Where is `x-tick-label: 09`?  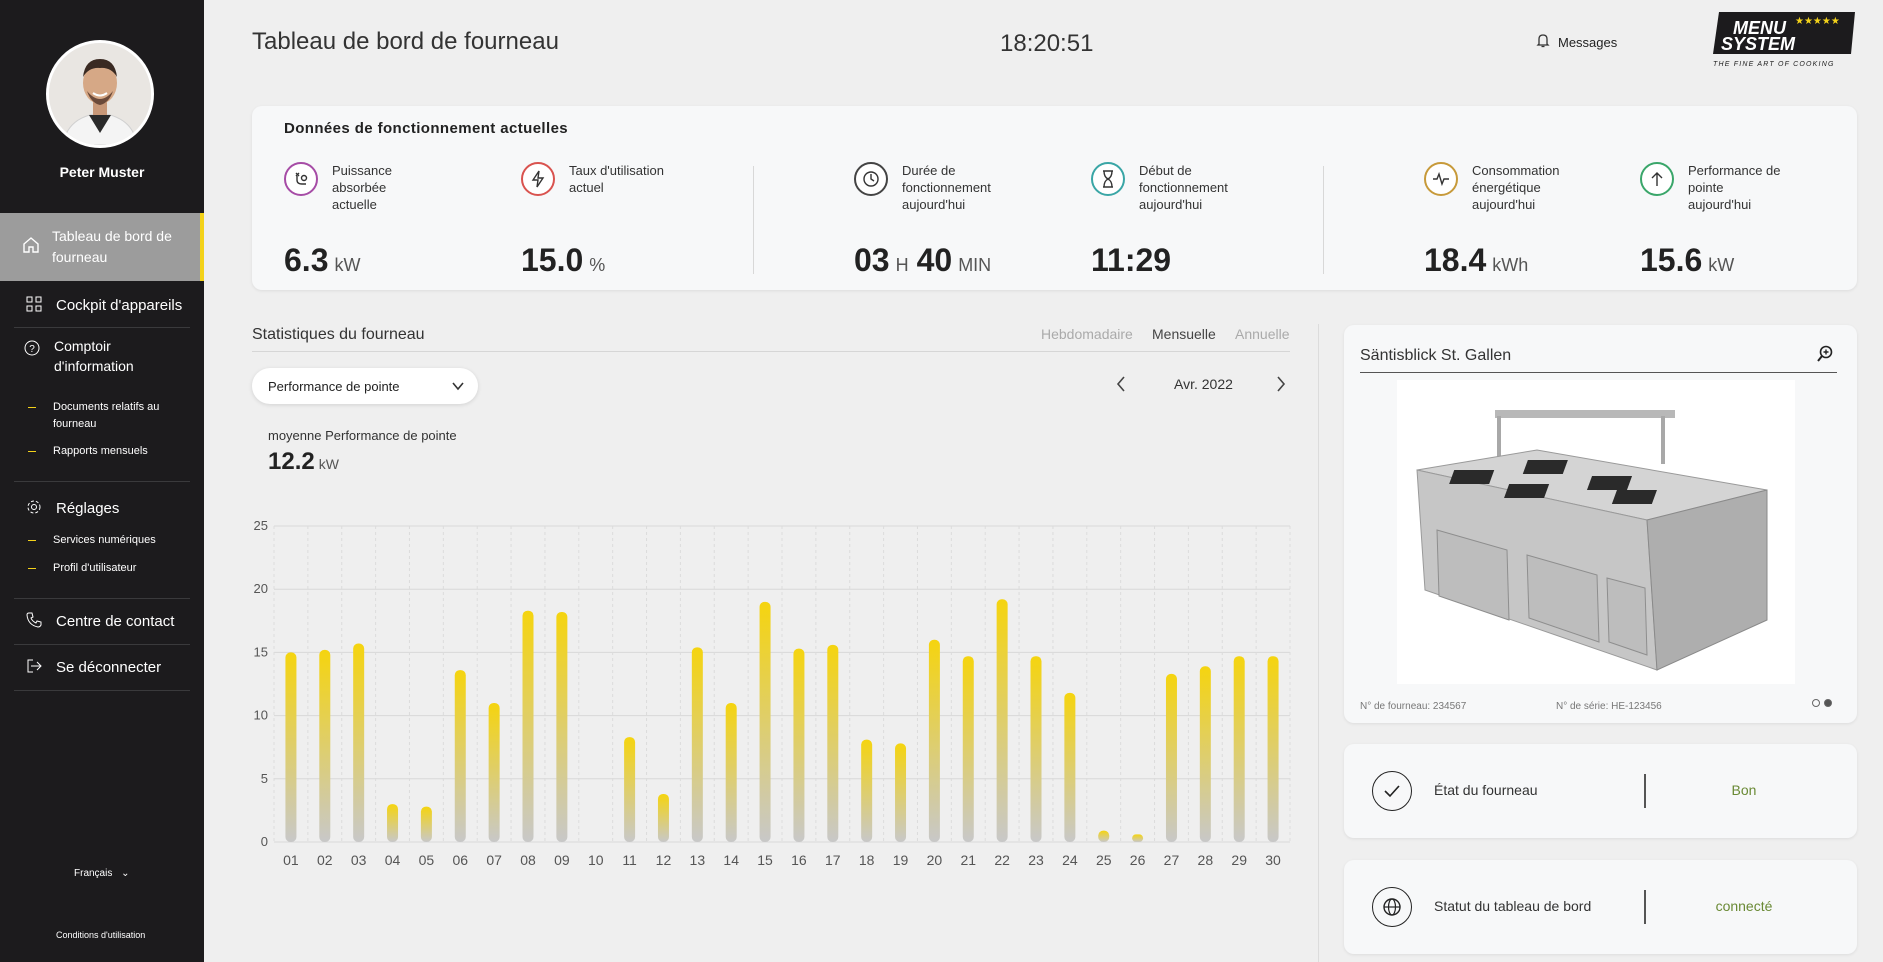
x-tick-label: 09 is located at coordinates (562, 860).